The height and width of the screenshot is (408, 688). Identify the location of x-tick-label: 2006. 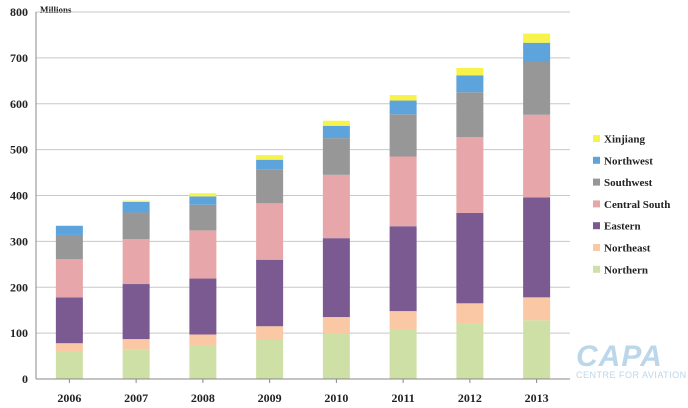
(69, 398).